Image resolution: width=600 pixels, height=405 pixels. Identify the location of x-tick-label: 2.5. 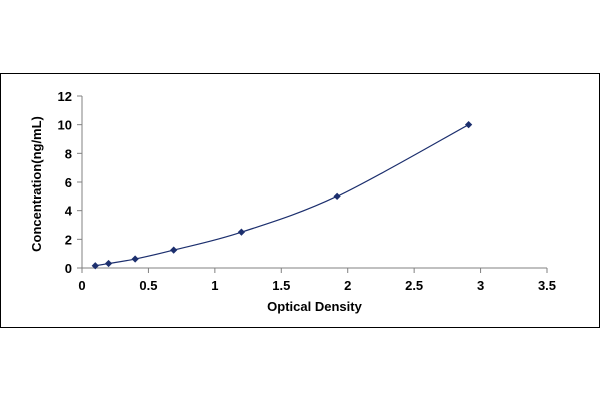
(414, 285).